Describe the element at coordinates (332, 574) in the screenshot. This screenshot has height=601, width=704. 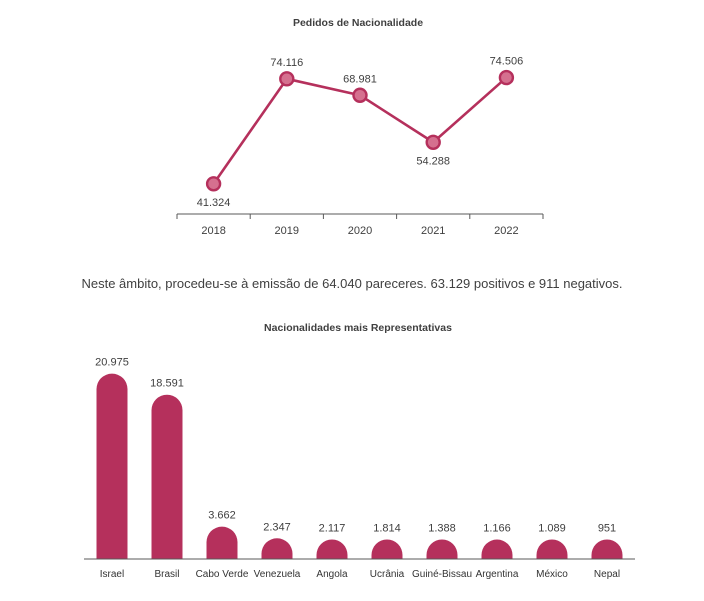
I see `bar-category-label: Angola` at that location.